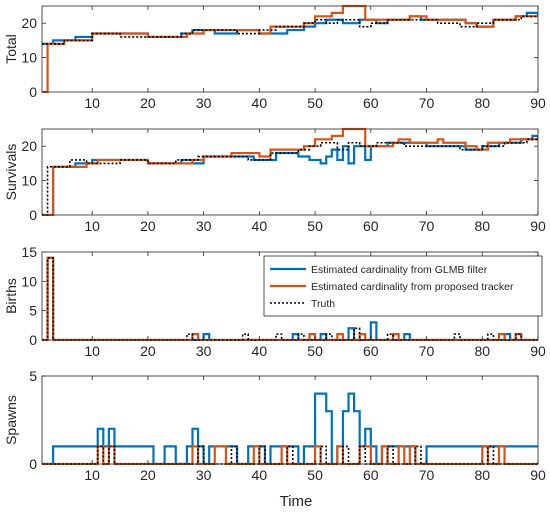 The height and width of the screenshot is (516, 550). What do you see at coordinates (296, 501) in the screenshot?
I see `x-axis-label: Time` at bounding box center [296, 501].